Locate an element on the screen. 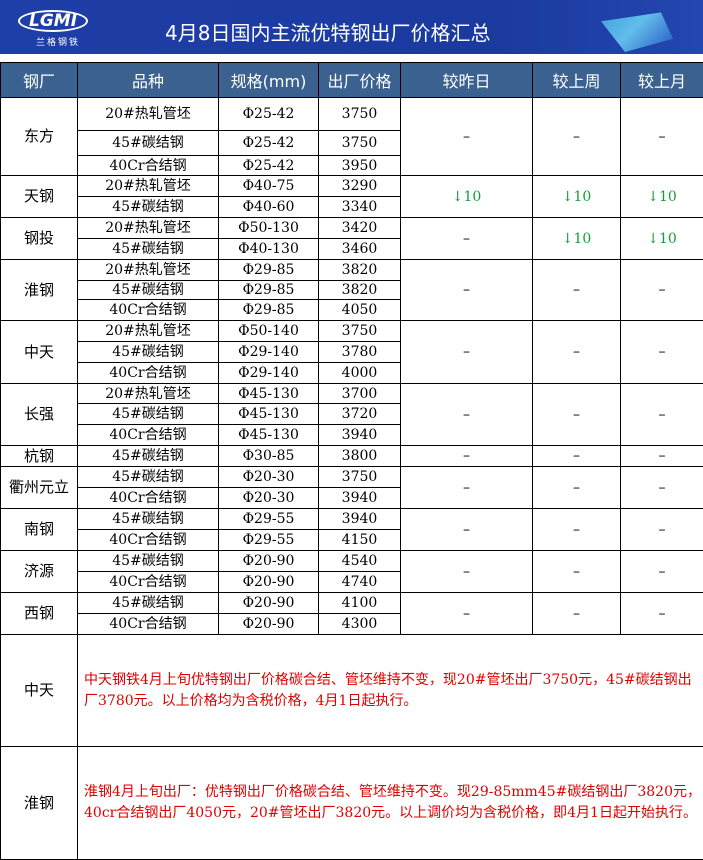 The height and width of the screenshot is (860, 703). price-cell: 3720 is located at coordinates (359, 414).